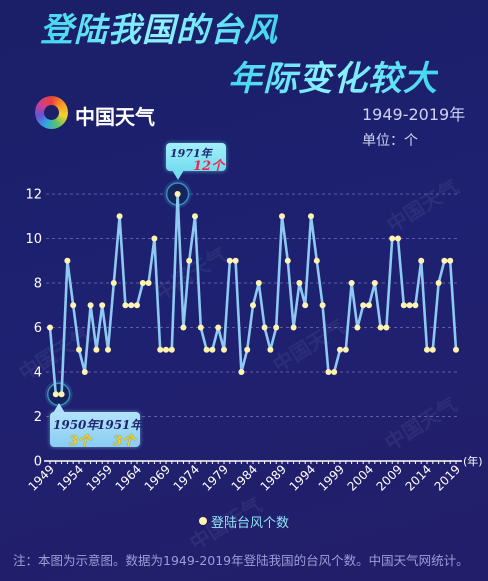 The width and height of the screenshot is (488, 581). What do you see at coordinates (414, 114) in the screenshot?
I see `chart-period: 1949-2019年` at bounding box center [414, 114].